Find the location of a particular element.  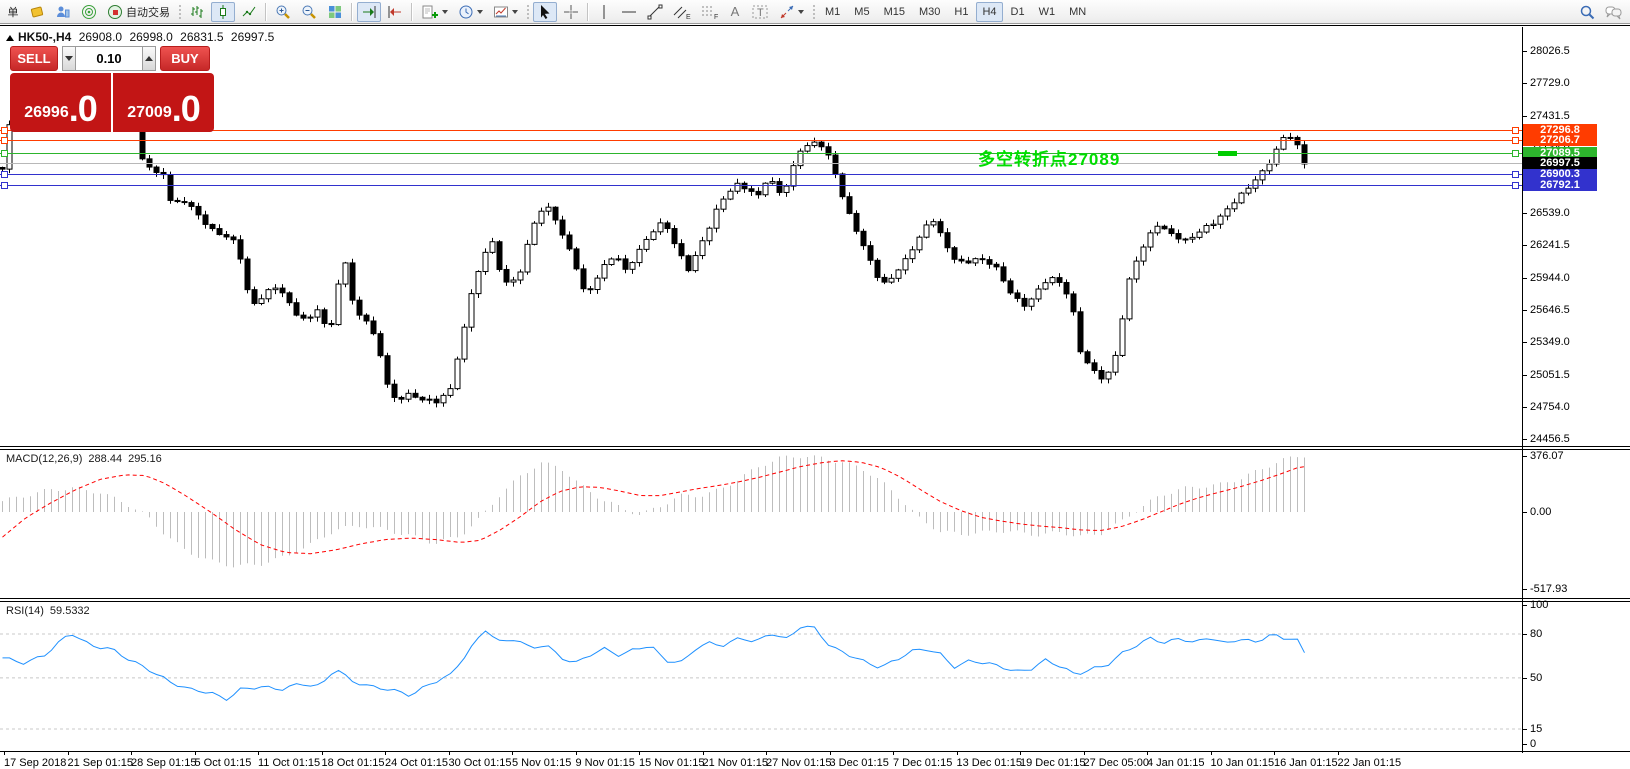

volume-increase-button is located at coordinates (149, 58).